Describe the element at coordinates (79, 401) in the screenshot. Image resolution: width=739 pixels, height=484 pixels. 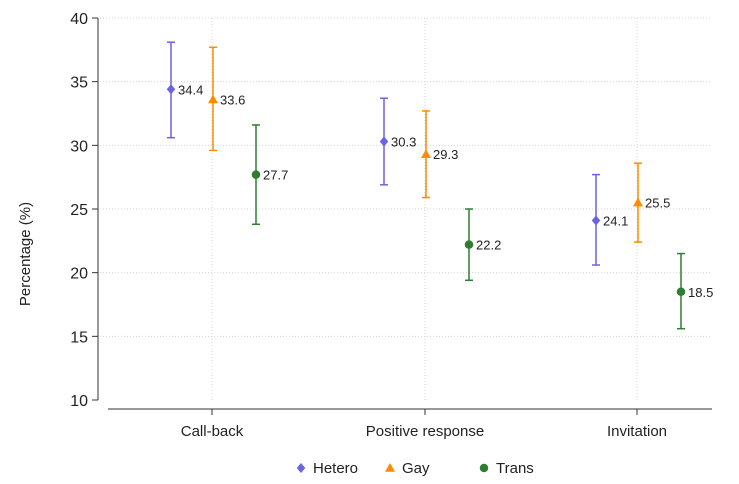
I see `y-tick-label: 10` at that location.